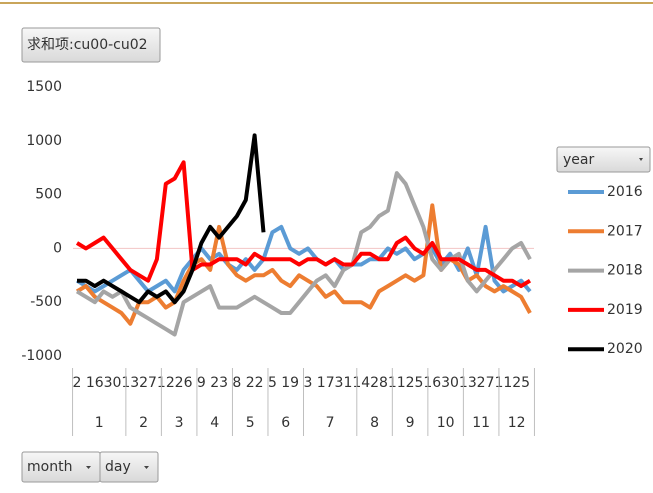 The height and width of the screenshot is (493, 653). I want to click on x-tick-label: 12, so click(166, 383).